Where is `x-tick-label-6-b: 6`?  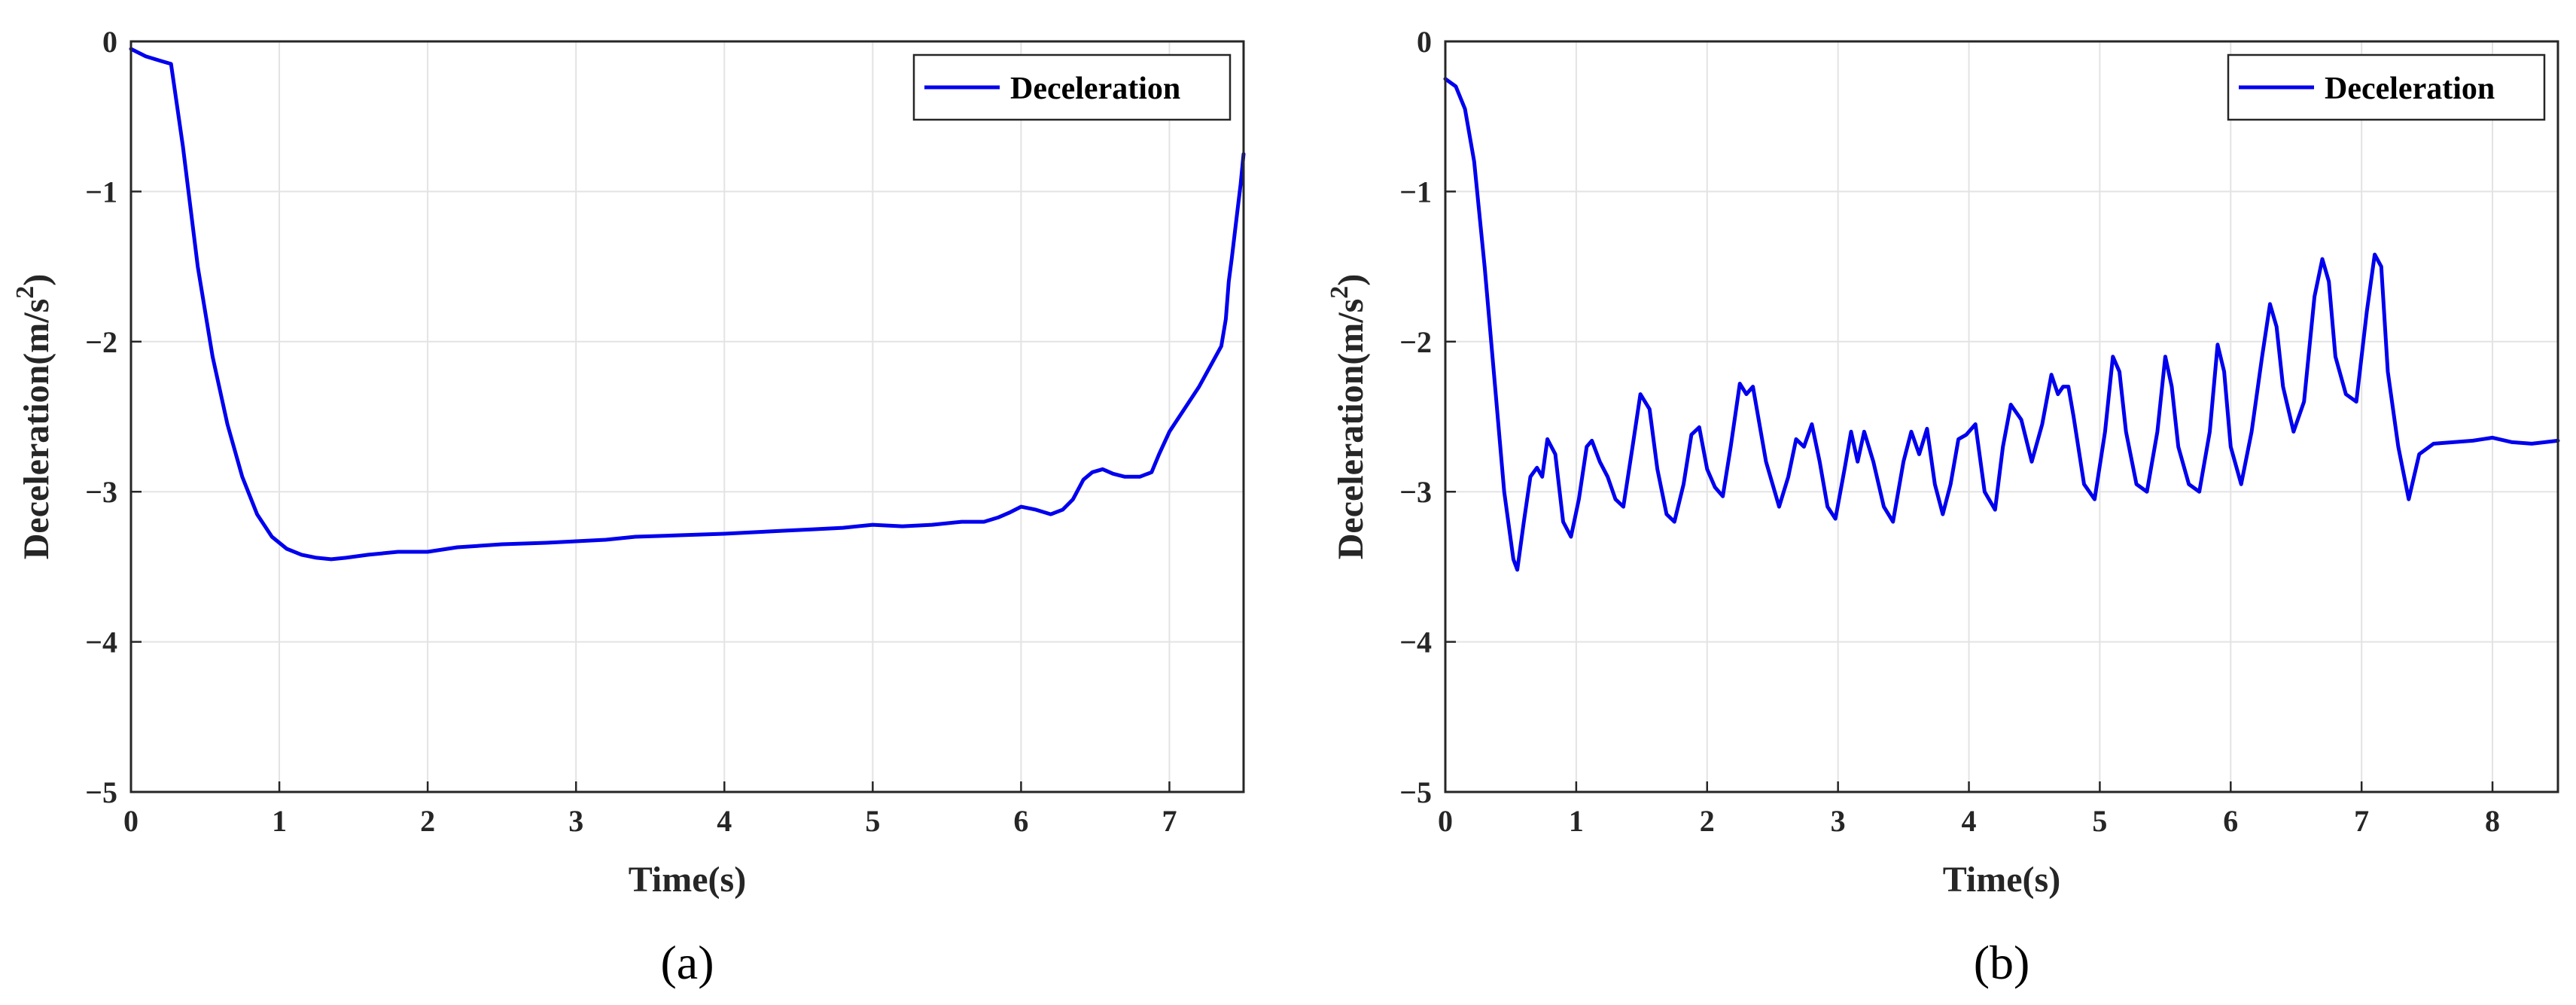 x-tick-label-6-b: 6 is located at coordinates (2231, 821).